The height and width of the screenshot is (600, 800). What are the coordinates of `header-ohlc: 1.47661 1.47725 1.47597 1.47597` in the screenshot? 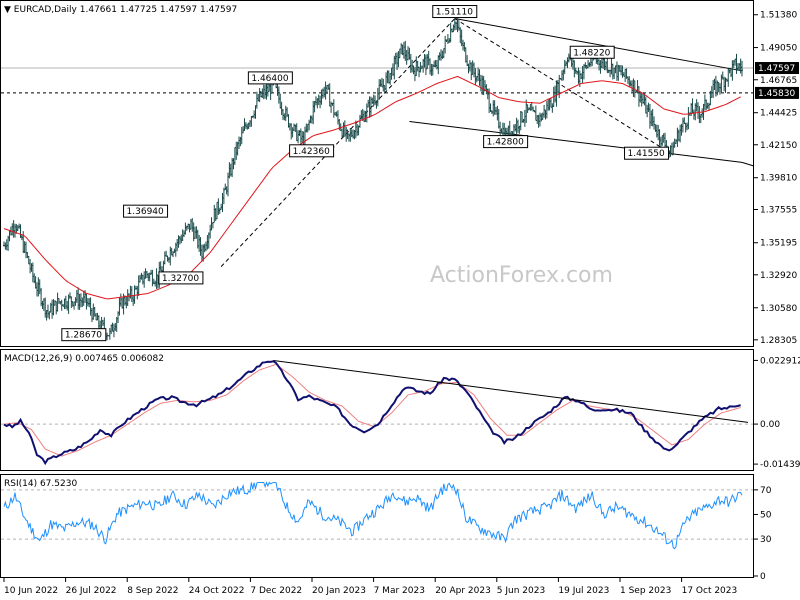 It's located at (158, 10).